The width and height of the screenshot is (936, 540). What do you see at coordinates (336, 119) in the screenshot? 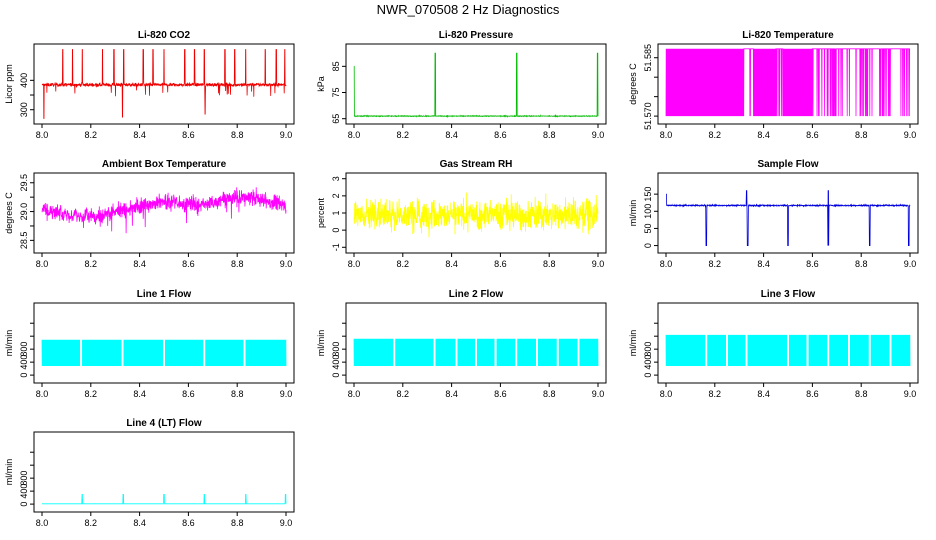
I see `y-tick-label: 65` at bounding box center [336, 119].